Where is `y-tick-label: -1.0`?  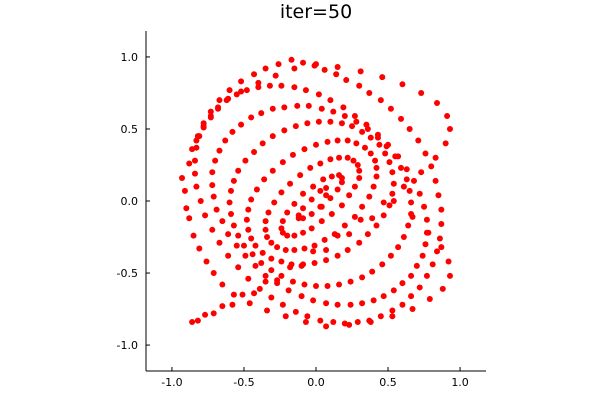 y-tick-label: -1.0 is located at coordinates (127, 345).